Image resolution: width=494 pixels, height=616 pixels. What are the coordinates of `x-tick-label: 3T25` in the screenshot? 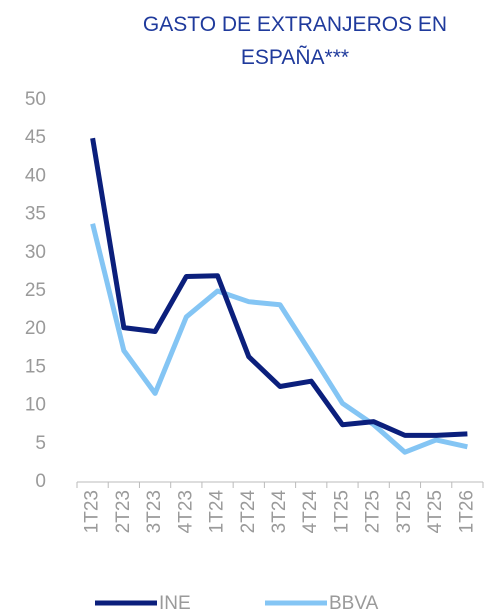 It's located at (404, 511).